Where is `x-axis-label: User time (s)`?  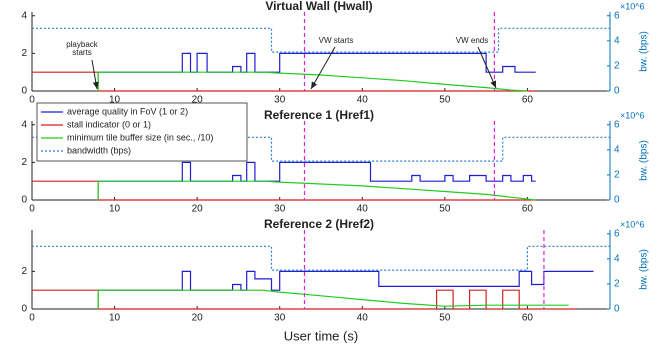 x-axis-label: User time (s) is located at coordinates (321, 335).